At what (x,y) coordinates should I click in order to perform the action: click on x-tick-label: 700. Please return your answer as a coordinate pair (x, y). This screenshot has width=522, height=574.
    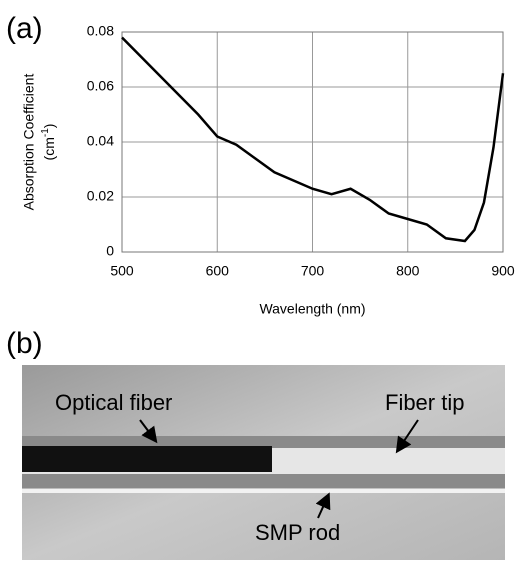
    Looking at the image, I should click on (313, 271).